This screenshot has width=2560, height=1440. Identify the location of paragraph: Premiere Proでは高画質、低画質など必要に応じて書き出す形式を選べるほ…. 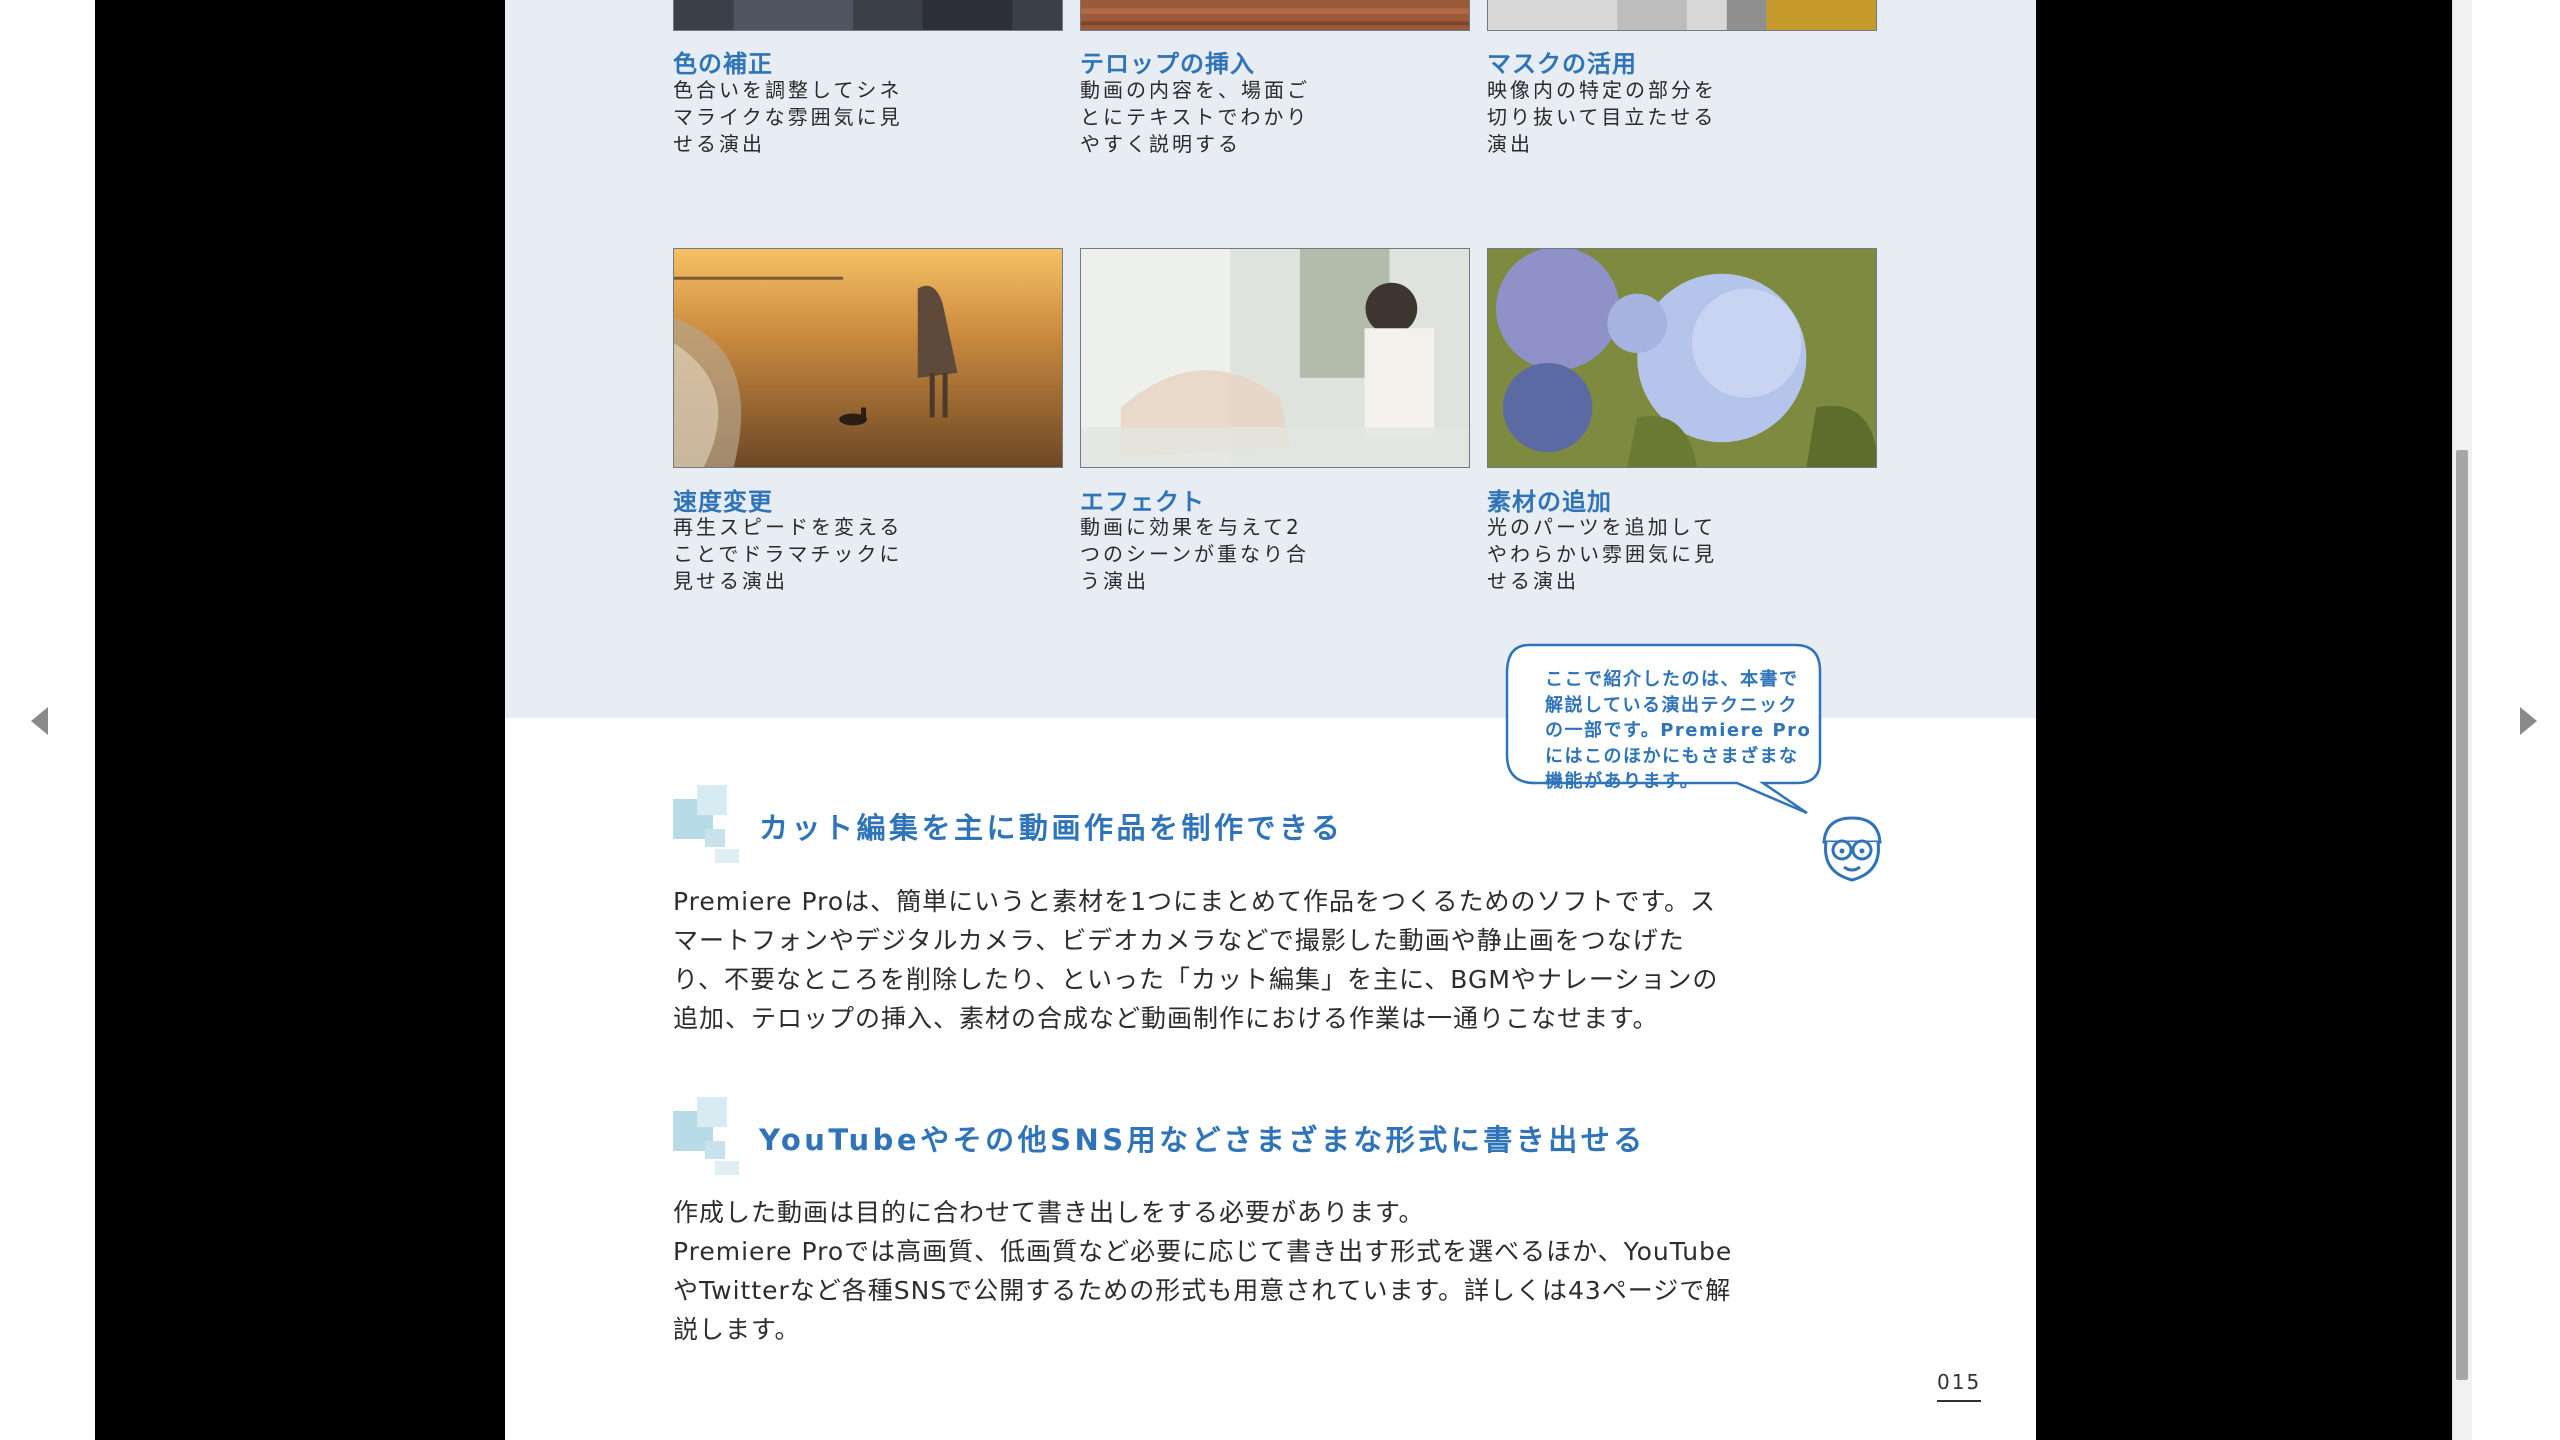
(1203, 1290).